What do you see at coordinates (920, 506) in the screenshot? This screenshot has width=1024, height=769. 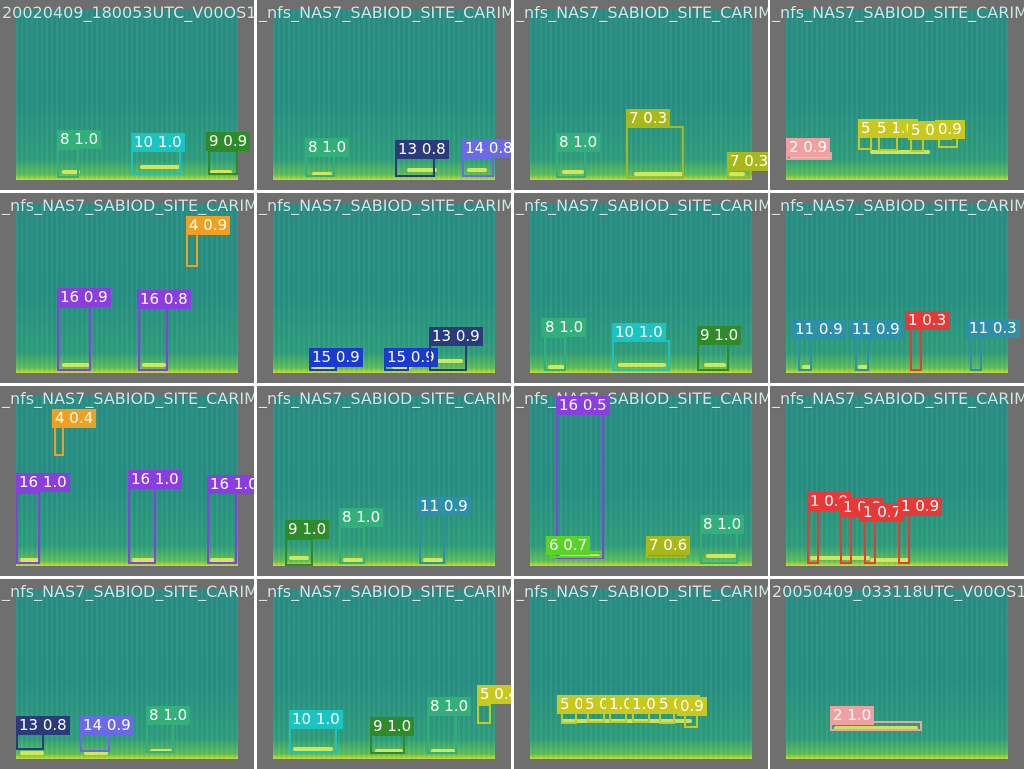 I see `detection-label: 1 0.9` at bounding box center [920, 506].